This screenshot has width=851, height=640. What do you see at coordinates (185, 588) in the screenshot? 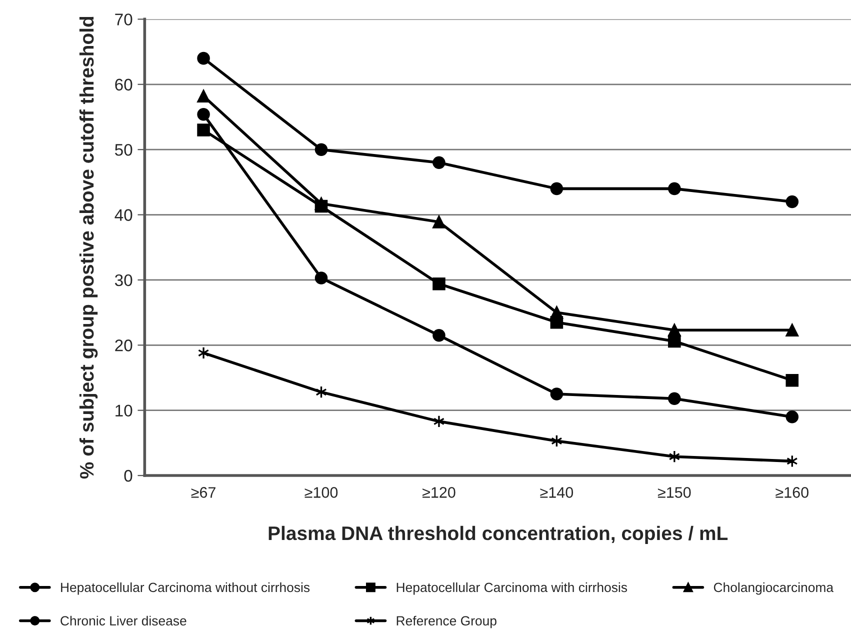
I see `legend-label: Hepatocellular Carcinoma without cirrhosis` at bounding box center [185, 588].